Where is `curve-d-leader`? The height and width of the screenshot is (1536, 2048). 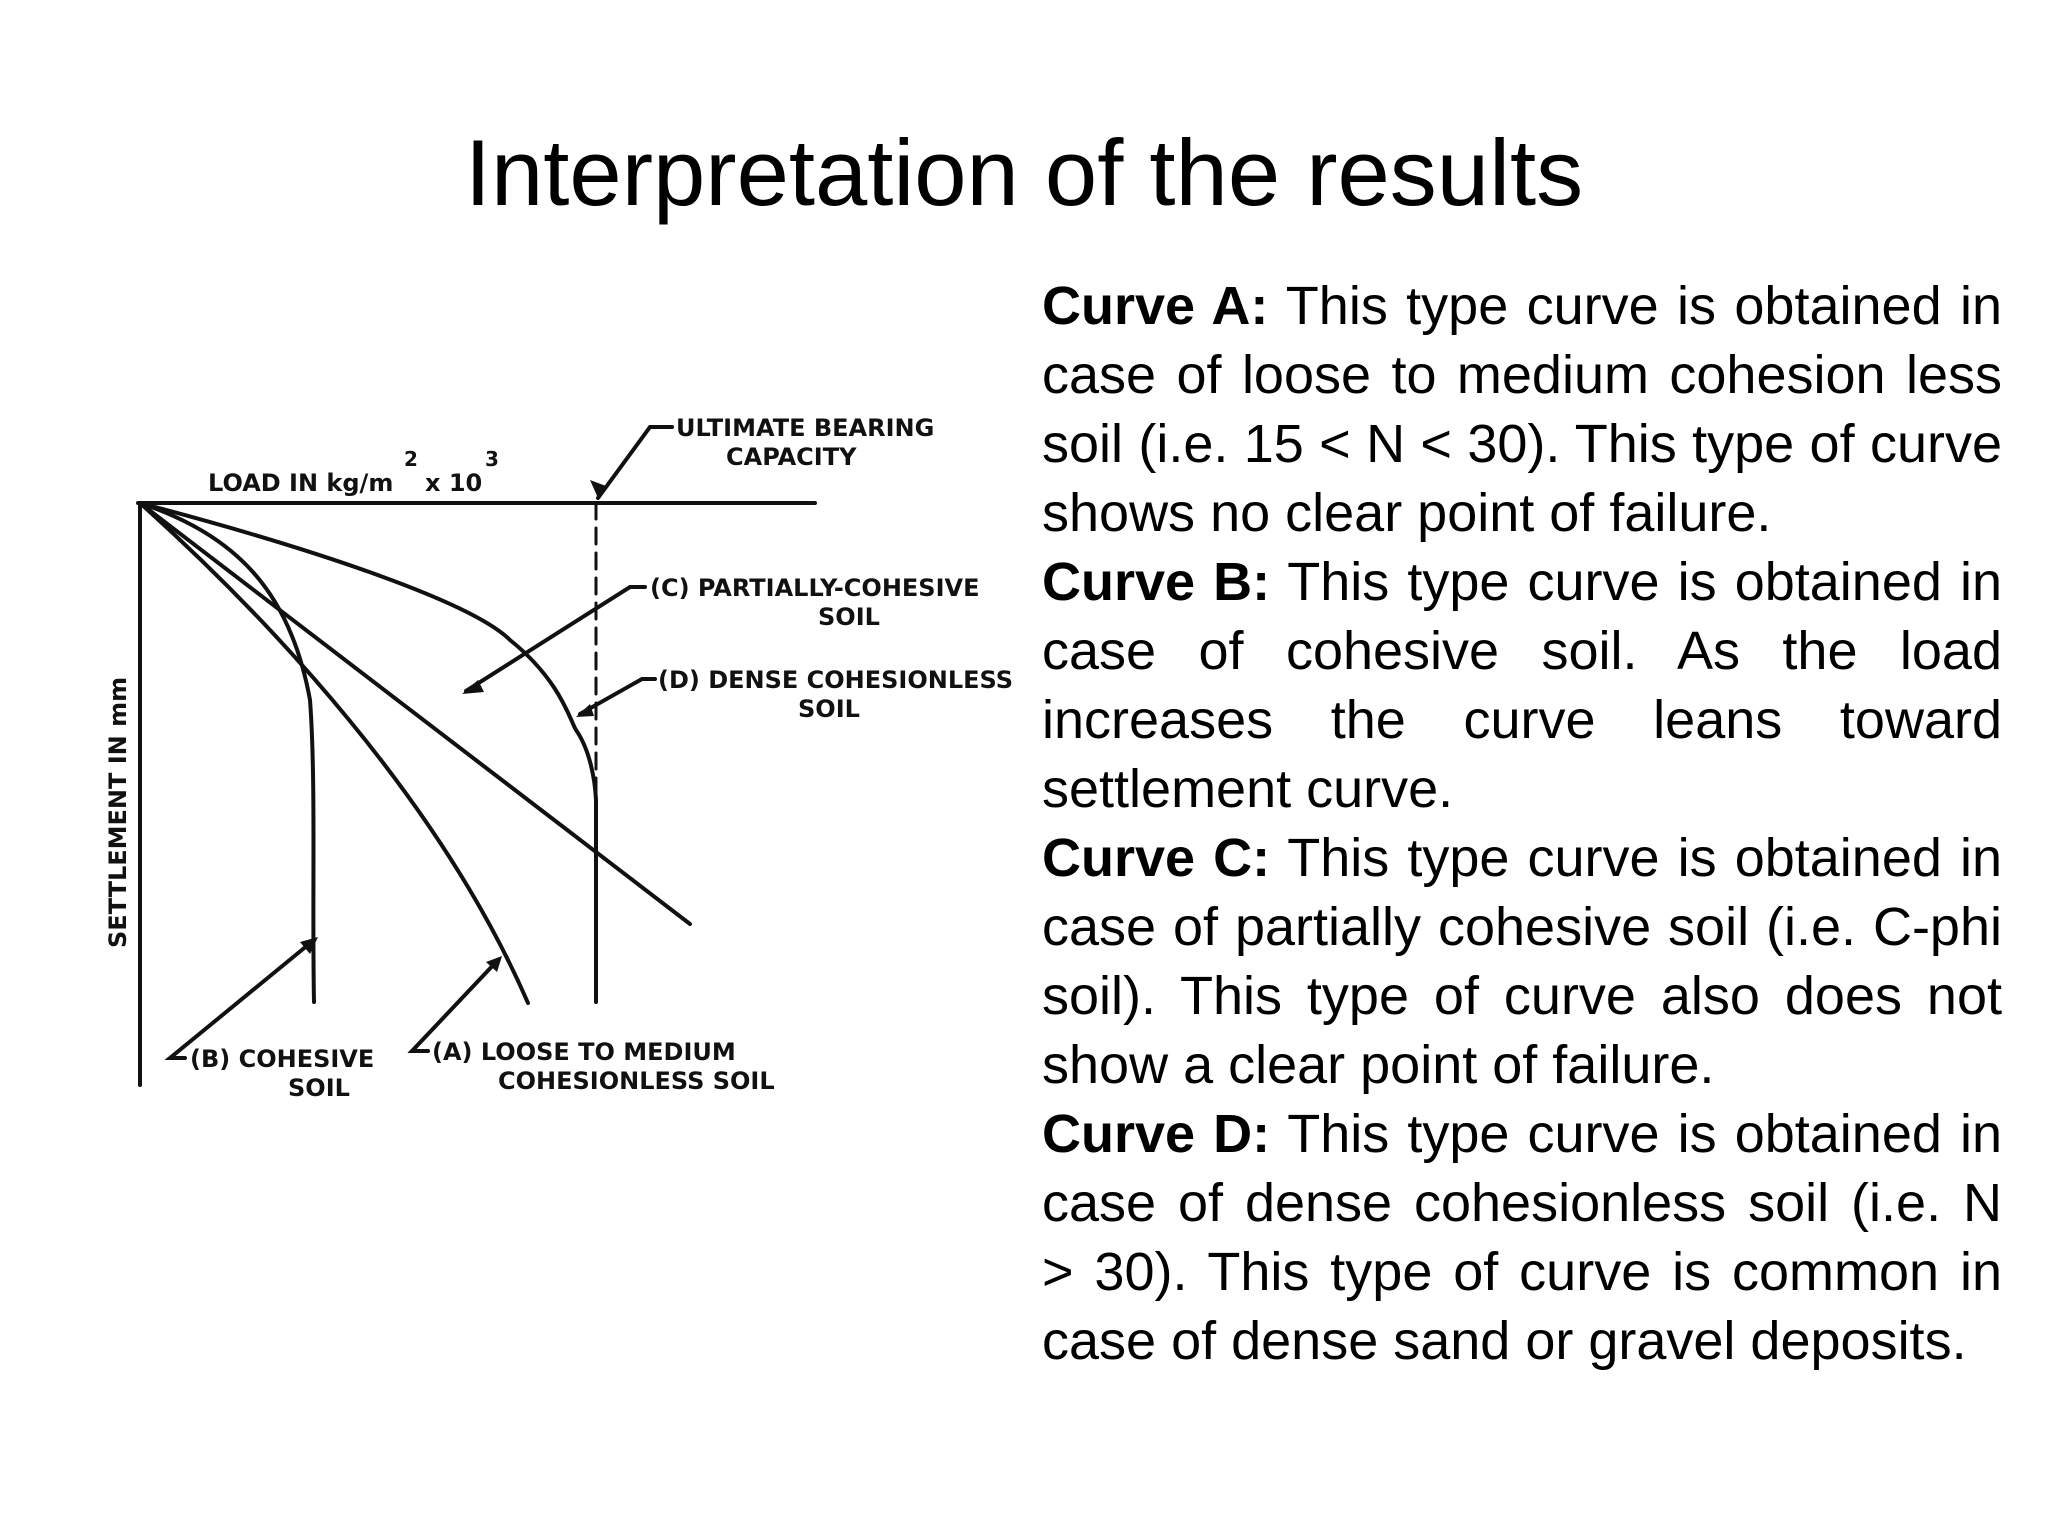 curve-d-leader is located at coordinates (617, 696).